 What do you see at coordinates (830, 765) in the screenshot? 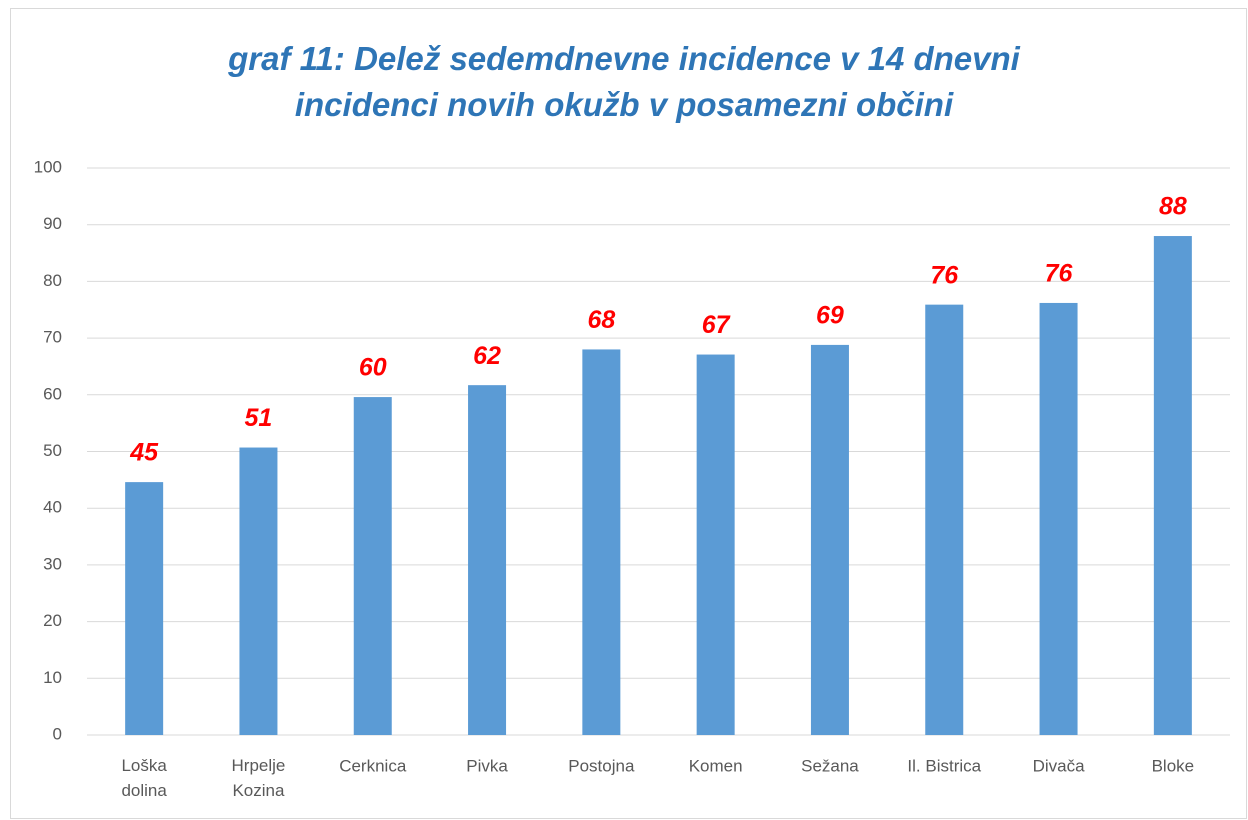
I see `x-tick-label: Sežana` at bounding box center [830, 765].